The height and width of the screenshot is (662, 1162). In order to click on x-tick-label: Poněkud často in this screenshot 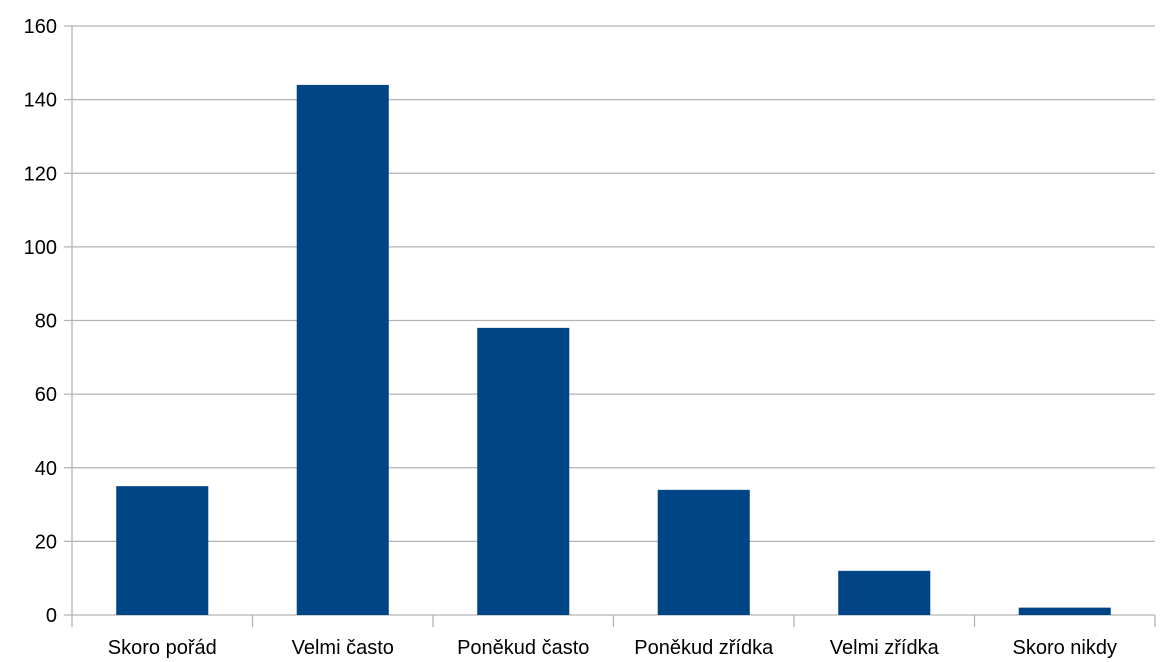, I will do `click(523, 648)`.